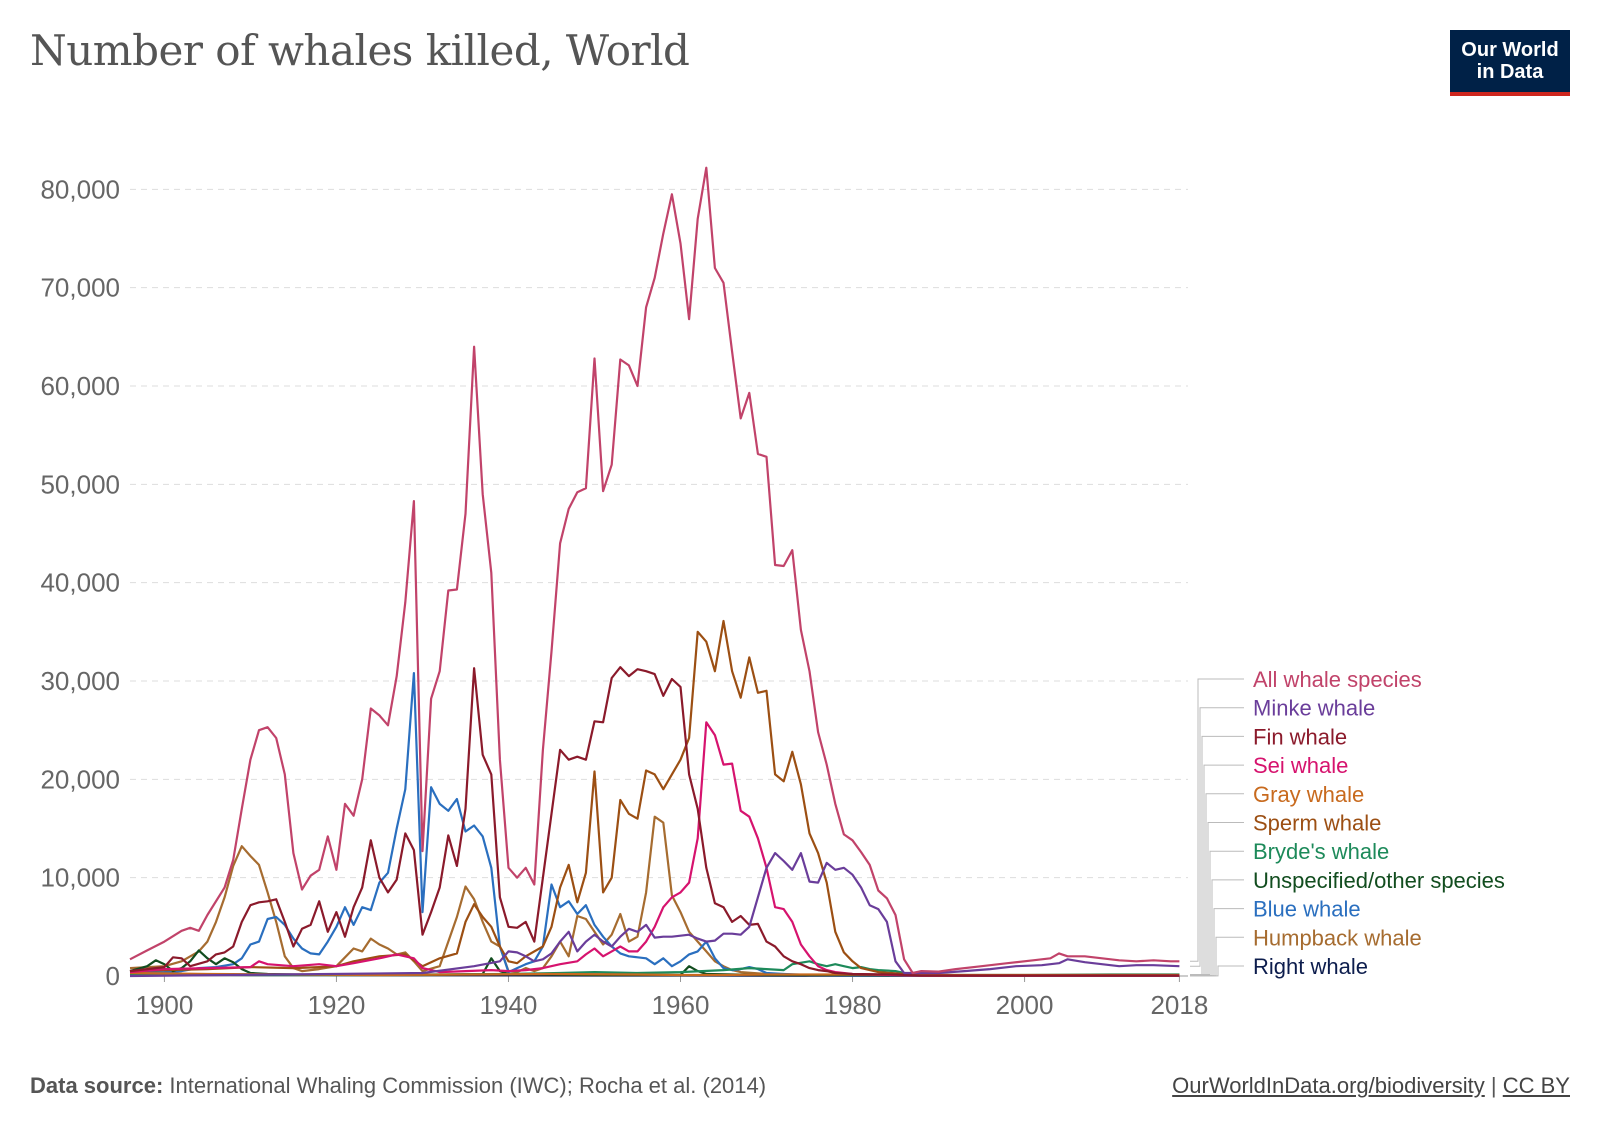 This screenshot has width=1600, height=1130. I want to click on owid-logo: Our World in Data, so click(1510, 63).